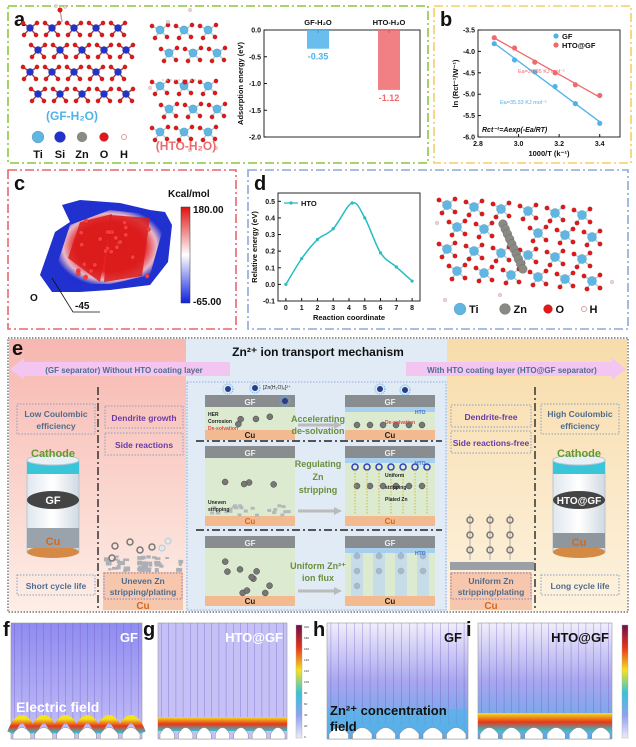 The height and width of the screenshot is (747, 636). I want to click on concentration-colorbar, so click(625, 681).